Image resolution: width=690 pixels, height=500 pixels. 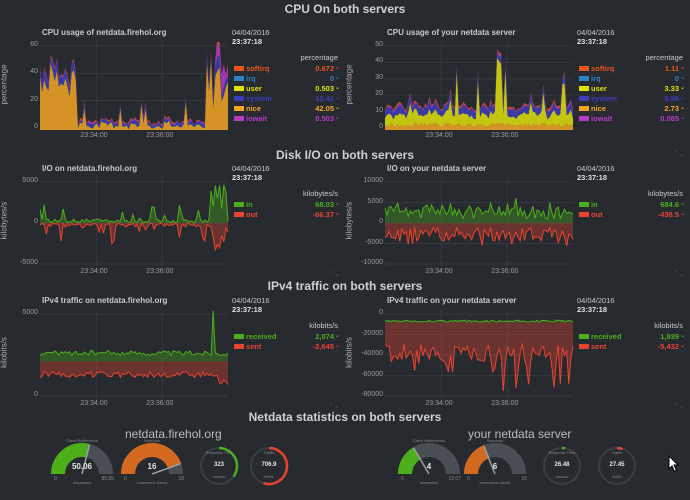 What do you see at coordinates (4, 352) in the screenshot?
I see `y-axis-label: kilobits/s` at bounding box center [4, 352].